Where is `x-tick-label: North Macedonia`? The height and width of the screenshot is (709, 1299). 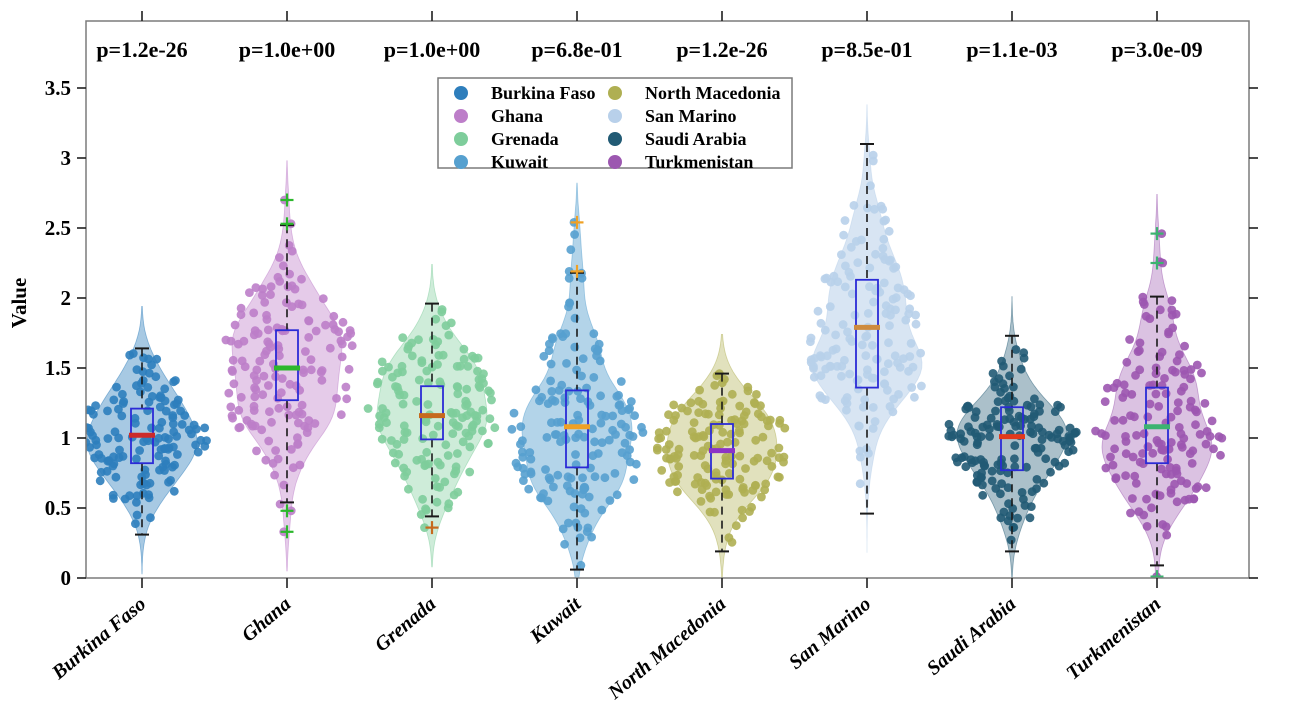 x-tick-label: North Macedonia is located at coordinates (666, 648).